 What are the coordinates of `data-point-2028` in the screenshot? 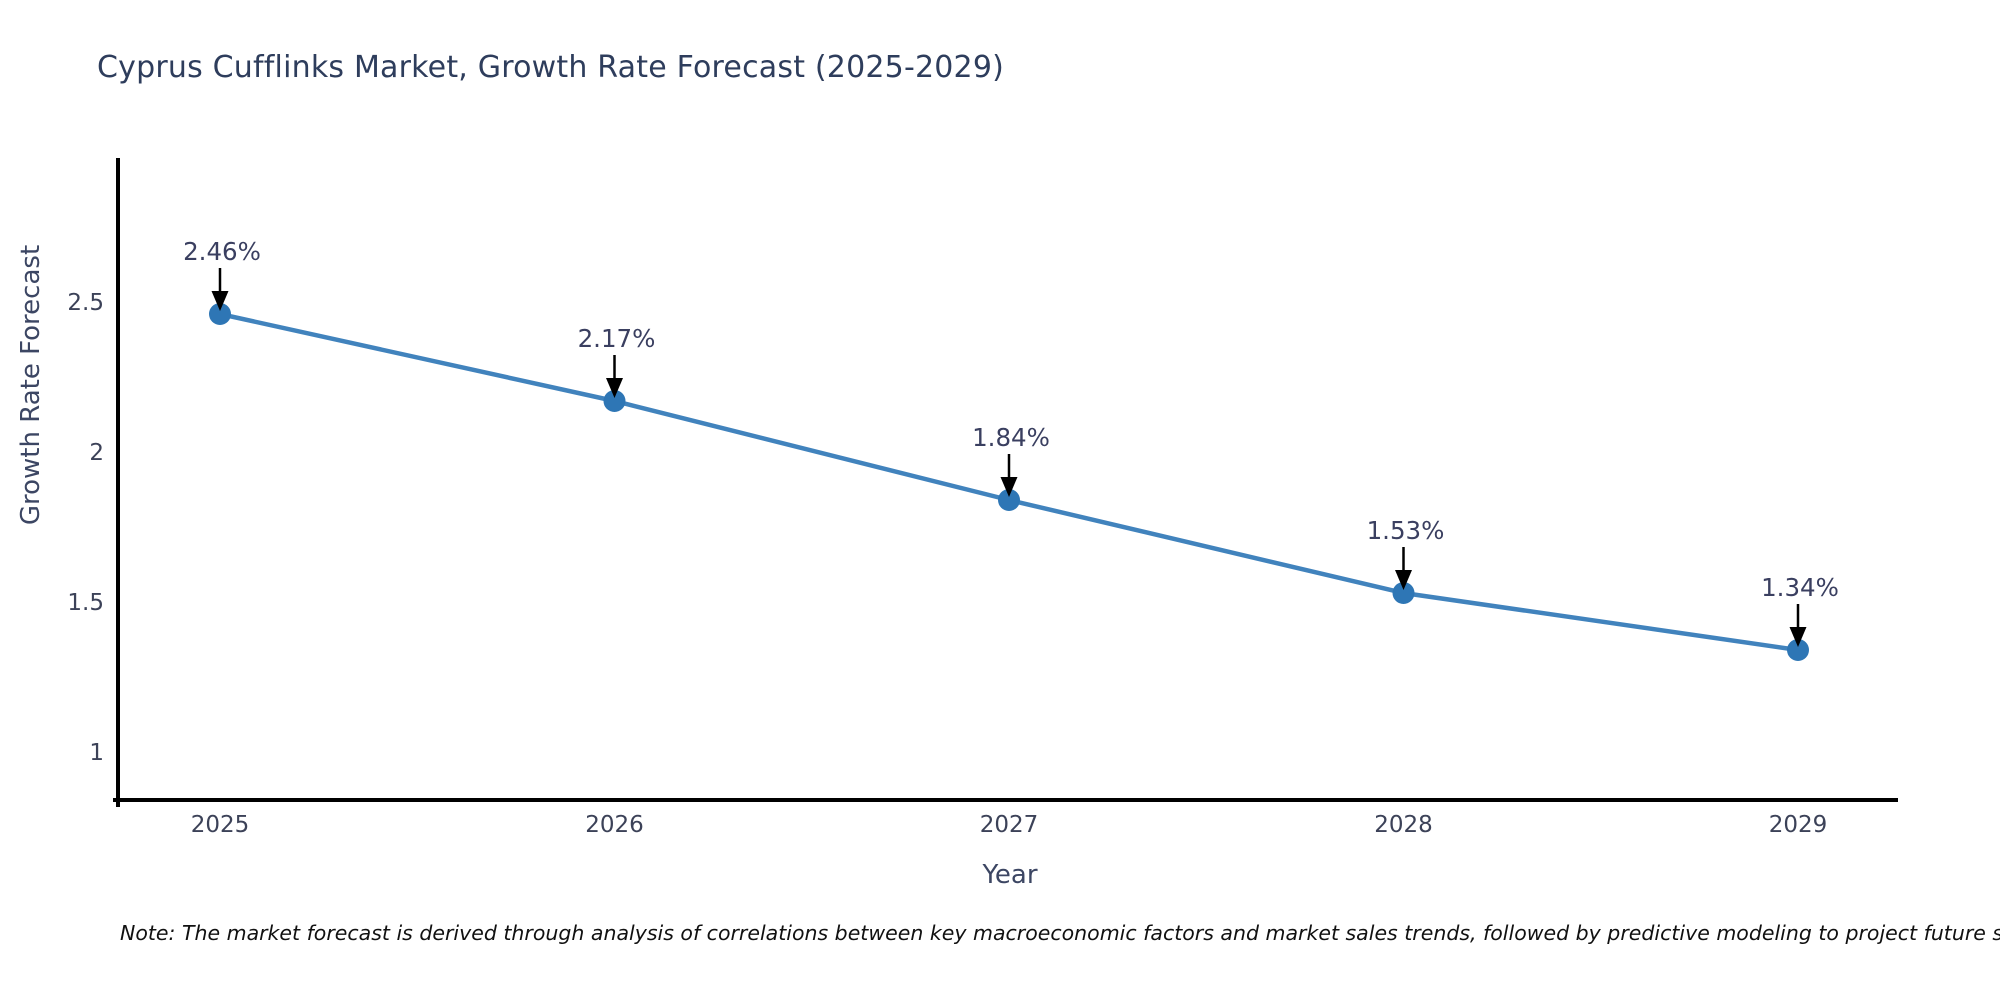 It's located at (1403, 593).